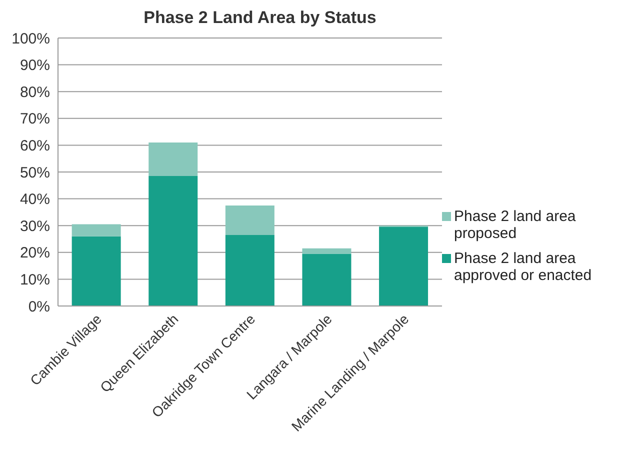 Image resolution: width=630 pixels, height=472 pixels. What do you see at coordinates (35, 119) in the screenshot?
I see `y-tick-label: 70%` at bounding box center [35, 119].